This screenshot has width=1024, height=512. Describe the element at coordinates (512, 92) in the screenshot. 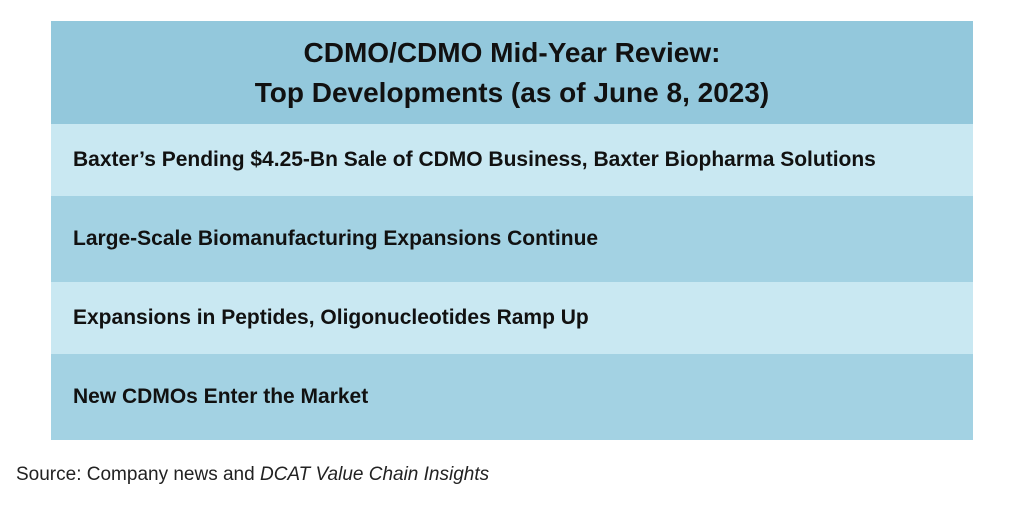

I see `table-title-line-2: Top Developments (as of June 8, 2023)` at that location.